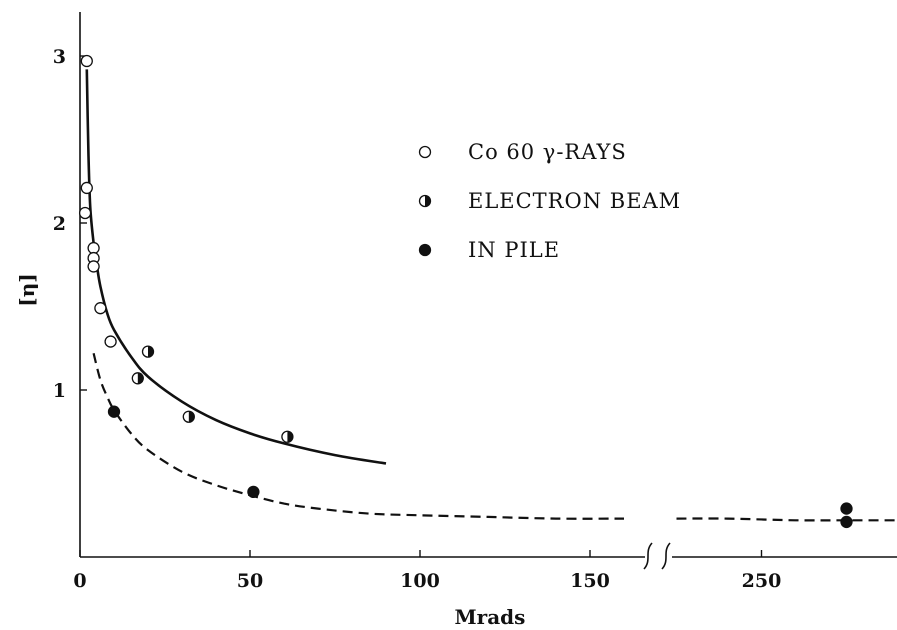 Image resolution: width=897 pixels, height=630 pixels. I want to click on legend-marker-open, so click(425, 152).